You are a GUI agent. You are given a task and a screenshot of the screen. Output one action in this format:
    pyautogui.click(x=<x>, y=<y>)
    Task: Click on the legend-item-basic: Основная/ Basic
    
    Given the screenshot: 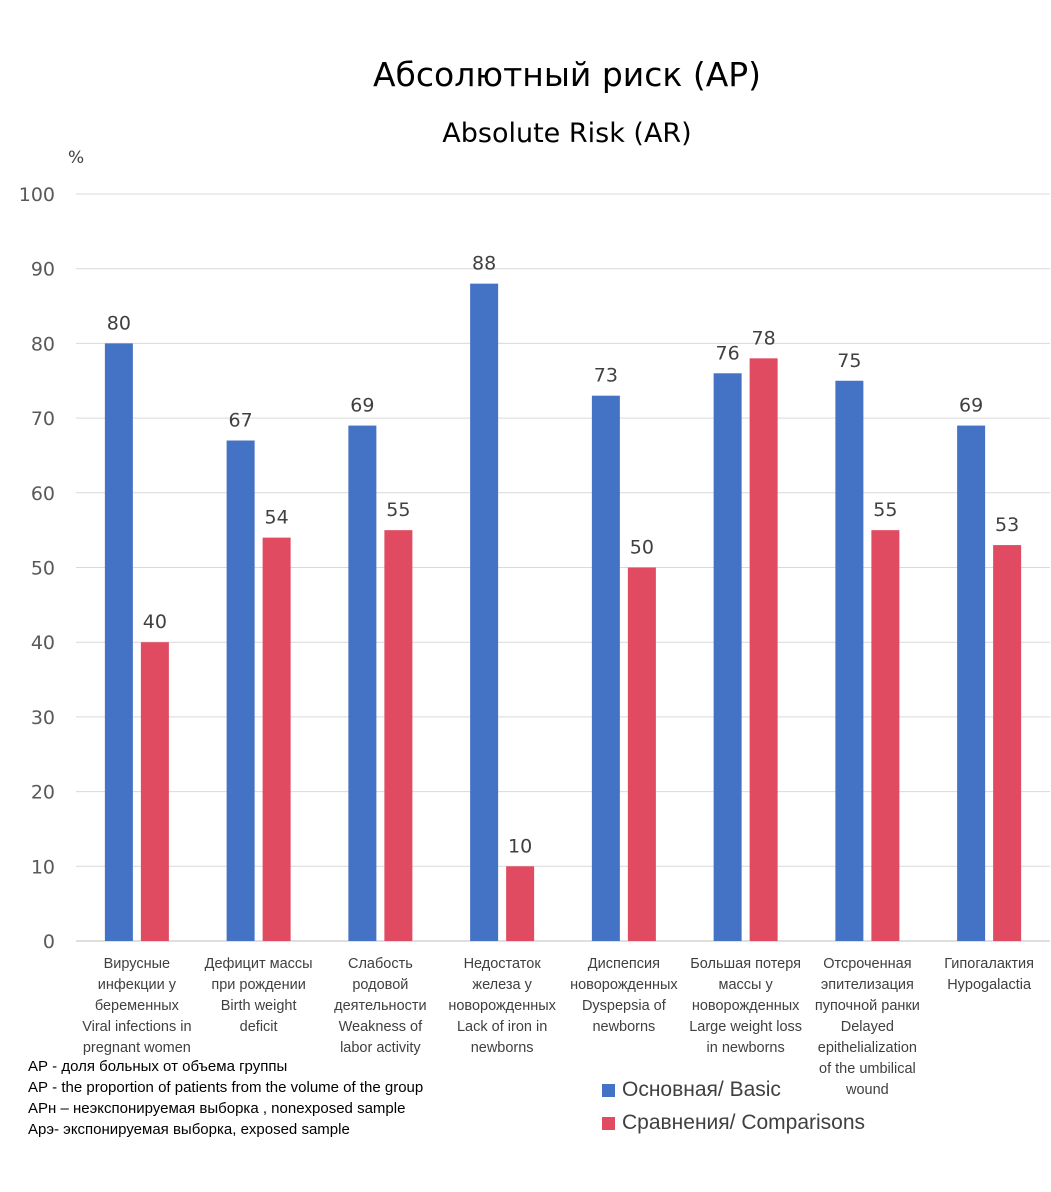 What is the action you would take?
    pyautogui.click(x=691, y=1090)
    